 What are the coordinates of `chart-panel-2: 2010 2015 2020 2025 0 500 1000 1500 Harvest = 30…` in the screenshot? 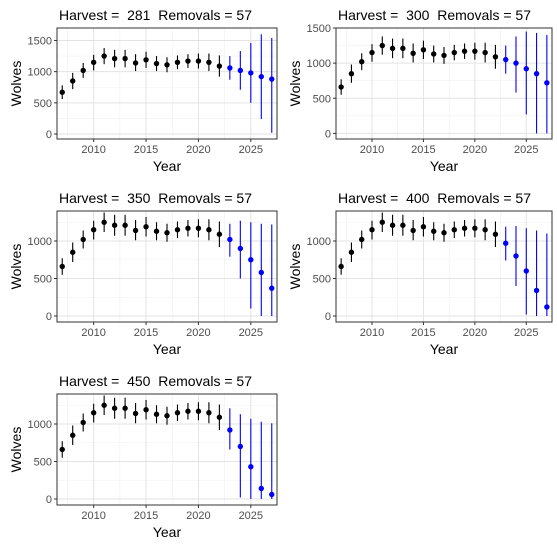 It's located at (420, 90).